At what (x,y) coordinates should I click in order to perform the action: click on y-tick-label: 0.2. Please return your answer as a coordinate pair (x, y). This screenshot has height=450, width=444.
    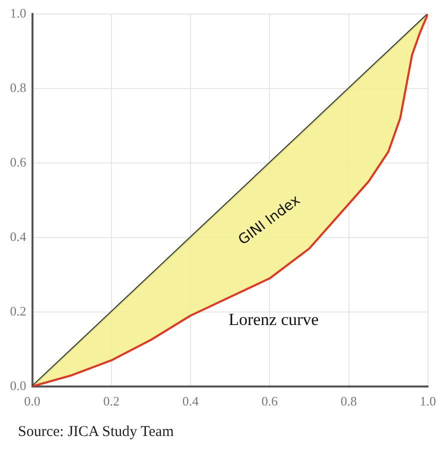
    Looking at the image, I should click on (18, 310).